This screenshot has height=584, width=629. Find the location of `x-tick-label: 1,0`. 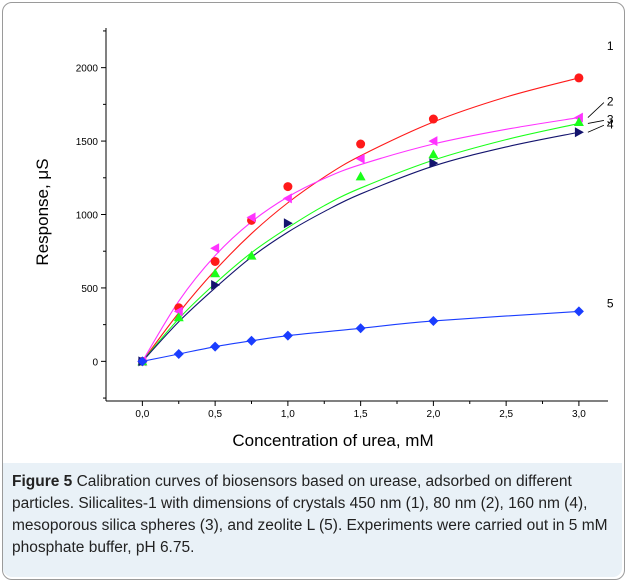

x-tick-label: 1,0 is located at coordinates (288, 414).